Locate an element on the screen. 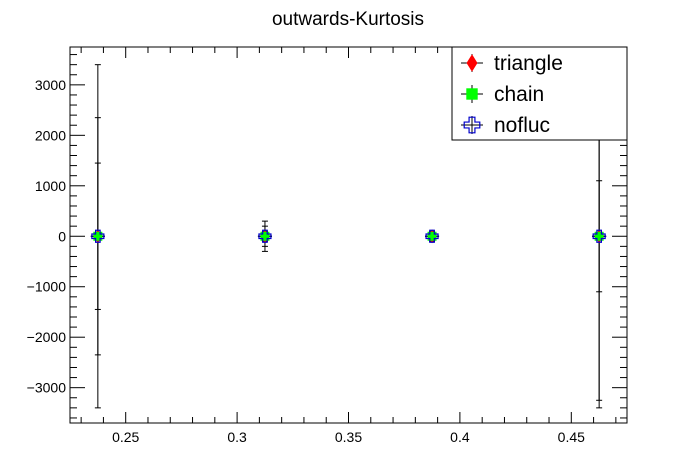 The image size is (696, 472). legend-entry-triangle: triangle is located at coordinates (512, 63).